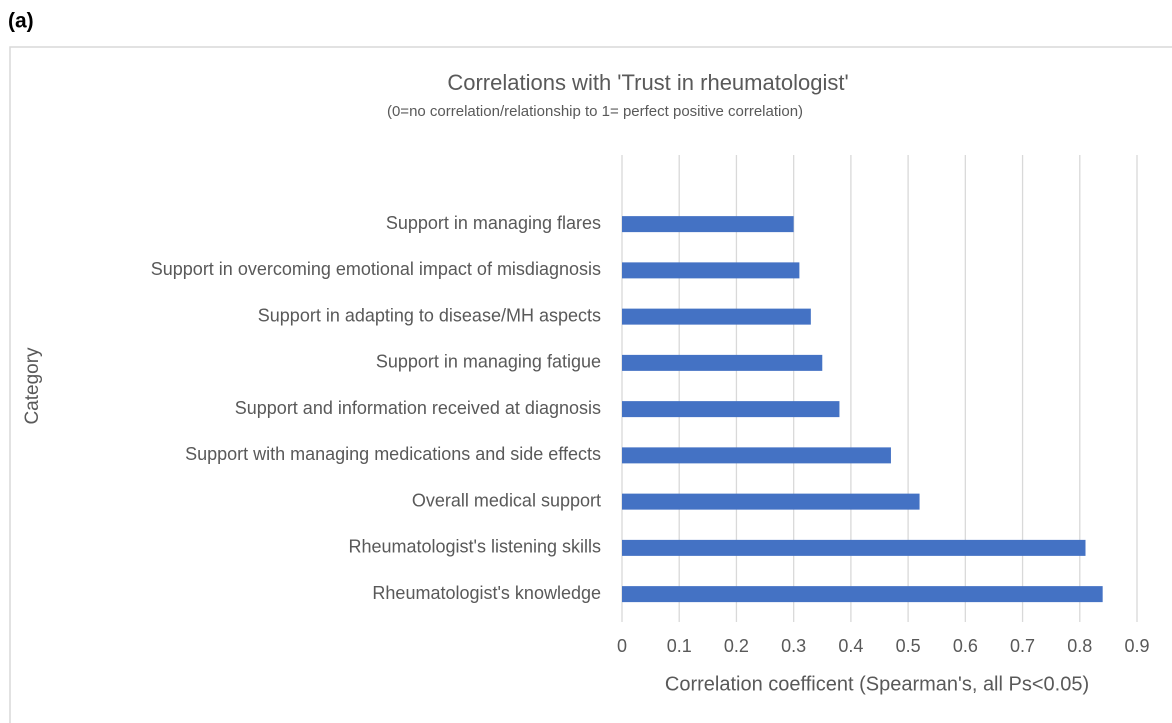  Describe the element at coordinates (493, 223) in the screenshot. I see `y-tick-label: Support in managing flares` at that location.